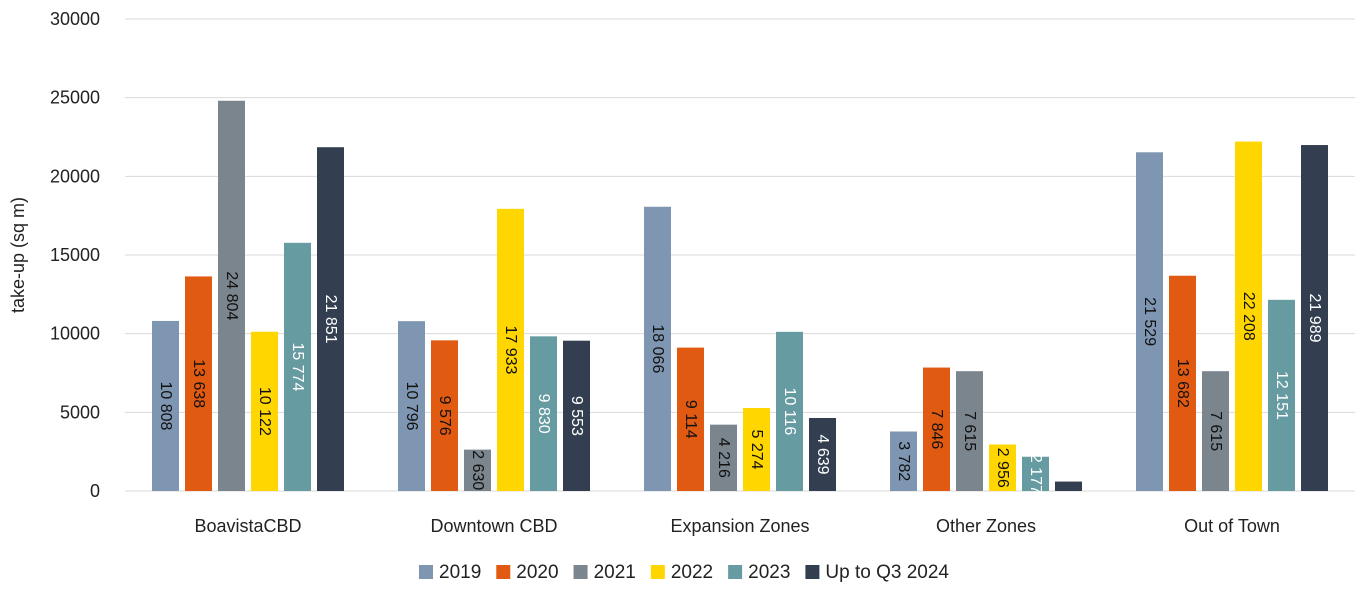  I want to click on data-label: 10 808, so click(165, 406).